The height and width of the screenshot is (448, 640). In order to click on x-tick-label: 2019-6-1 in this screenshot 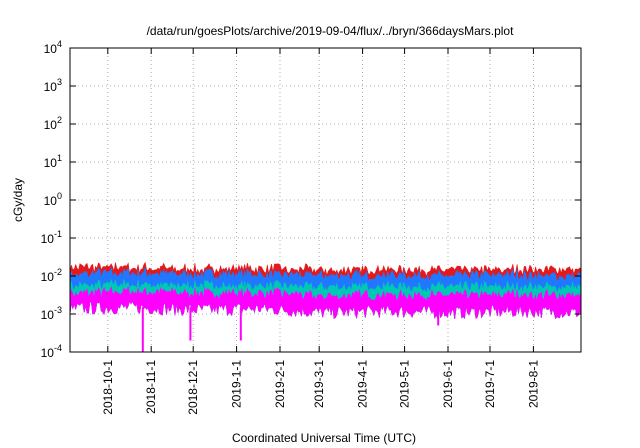, I will do `click(448, 384)`.